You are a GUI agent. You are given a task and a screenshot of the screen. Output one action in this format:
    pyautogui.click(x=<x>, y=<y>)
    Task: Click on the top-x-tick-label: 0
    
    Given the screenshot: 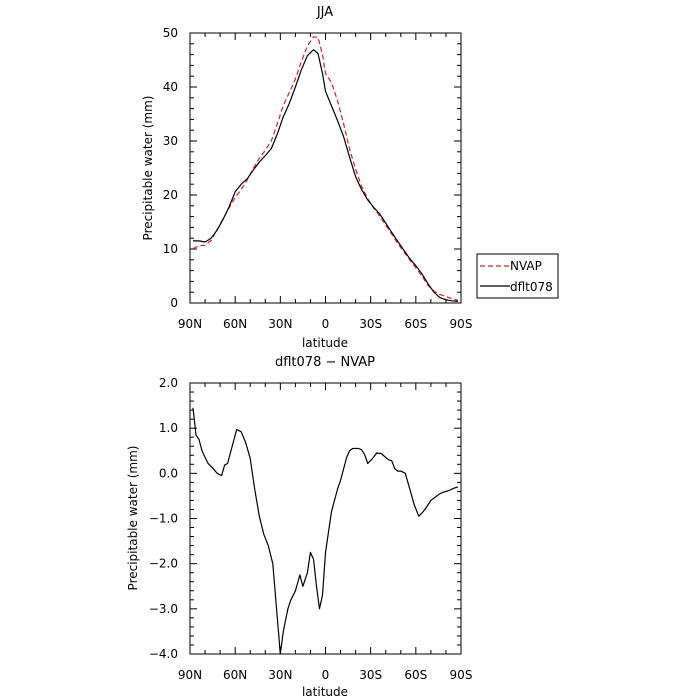 What is the action you would take?
    pyautogui.click(x=326, y=324)
    